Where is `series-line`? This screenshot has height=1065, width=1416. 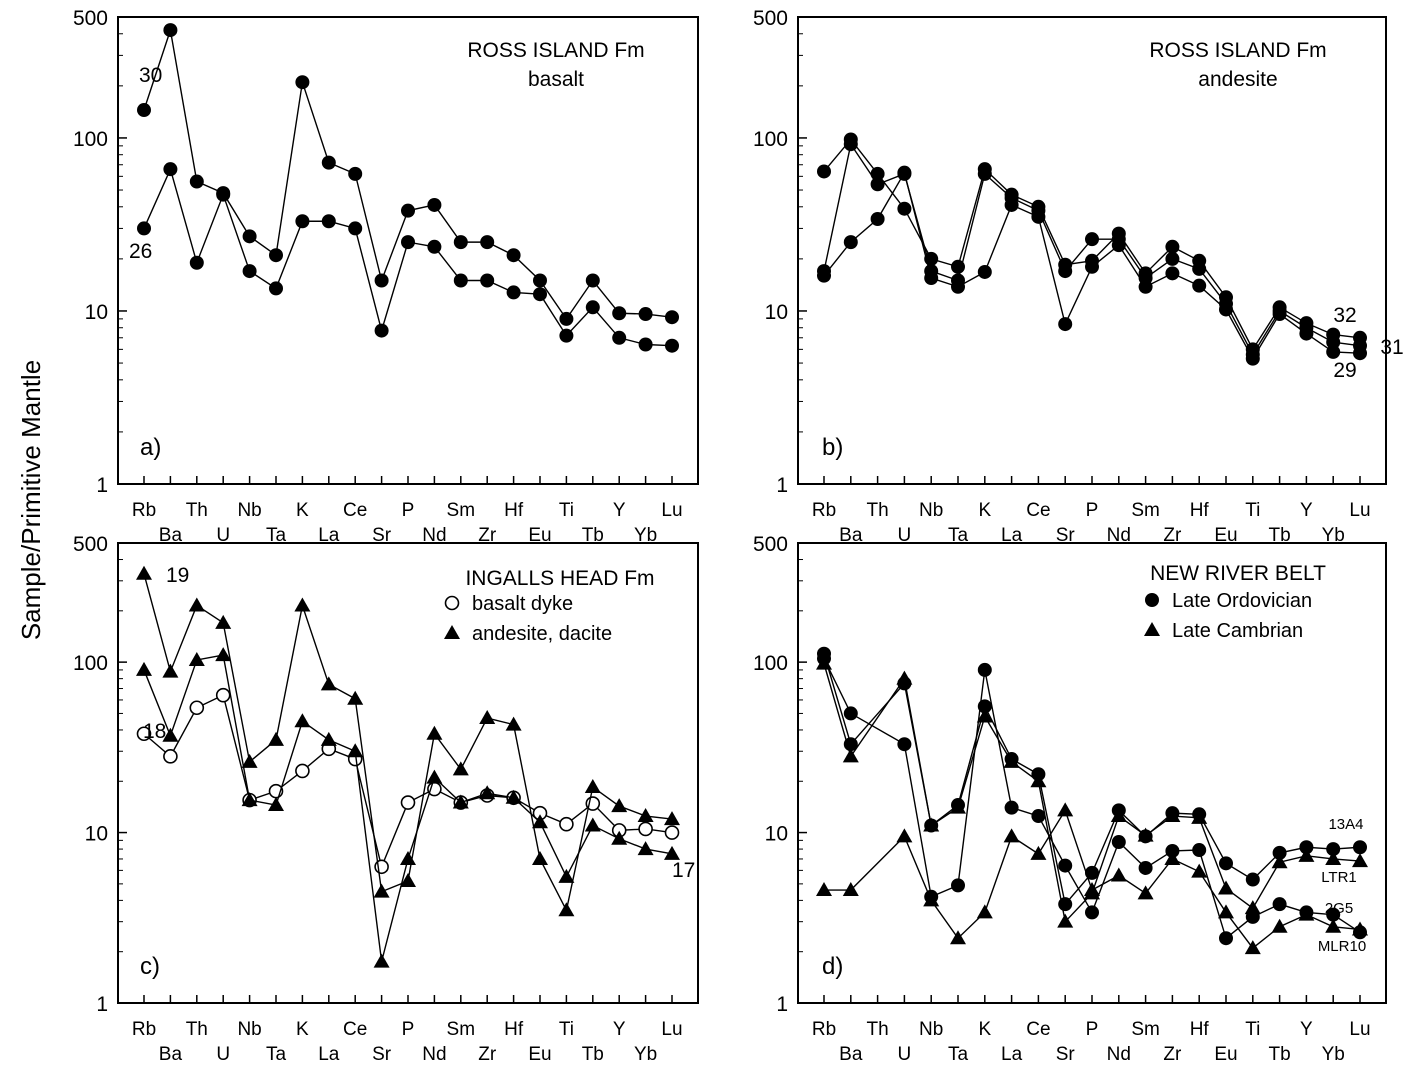
series-line is located at coordinates (1092, 793).